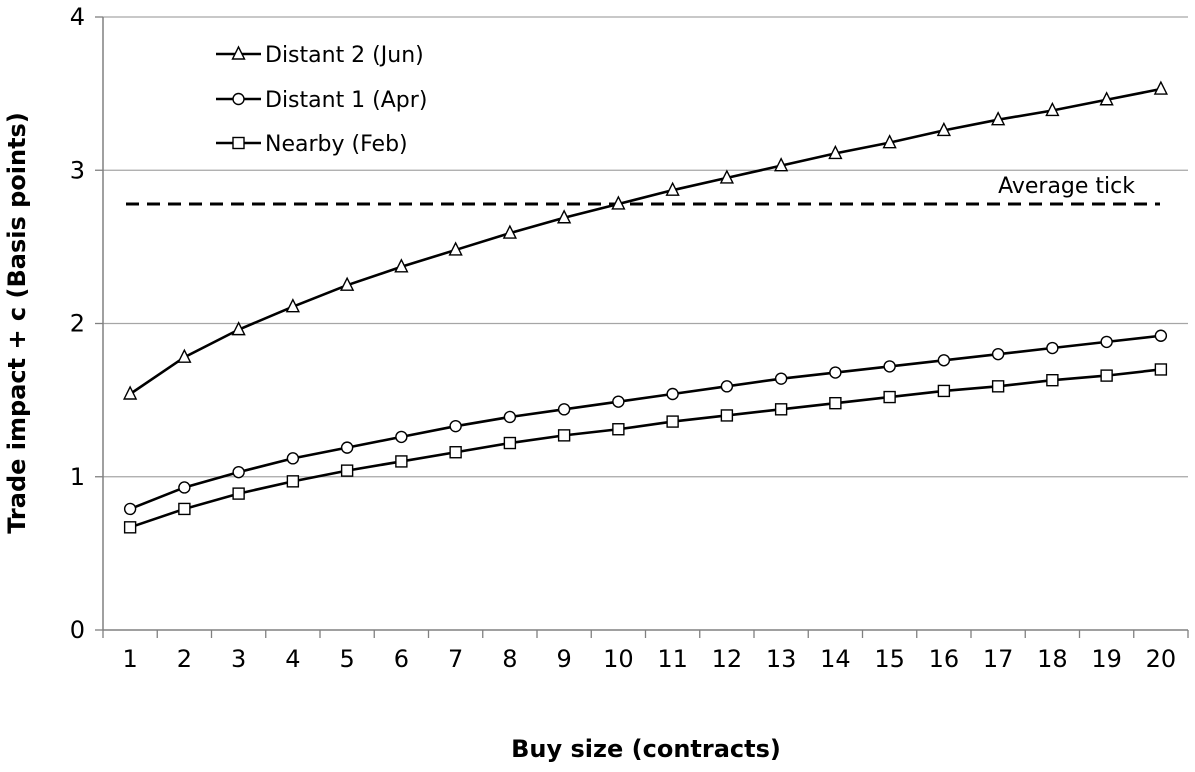  I want to click on x-tick-label: 4, so click(292, 659).